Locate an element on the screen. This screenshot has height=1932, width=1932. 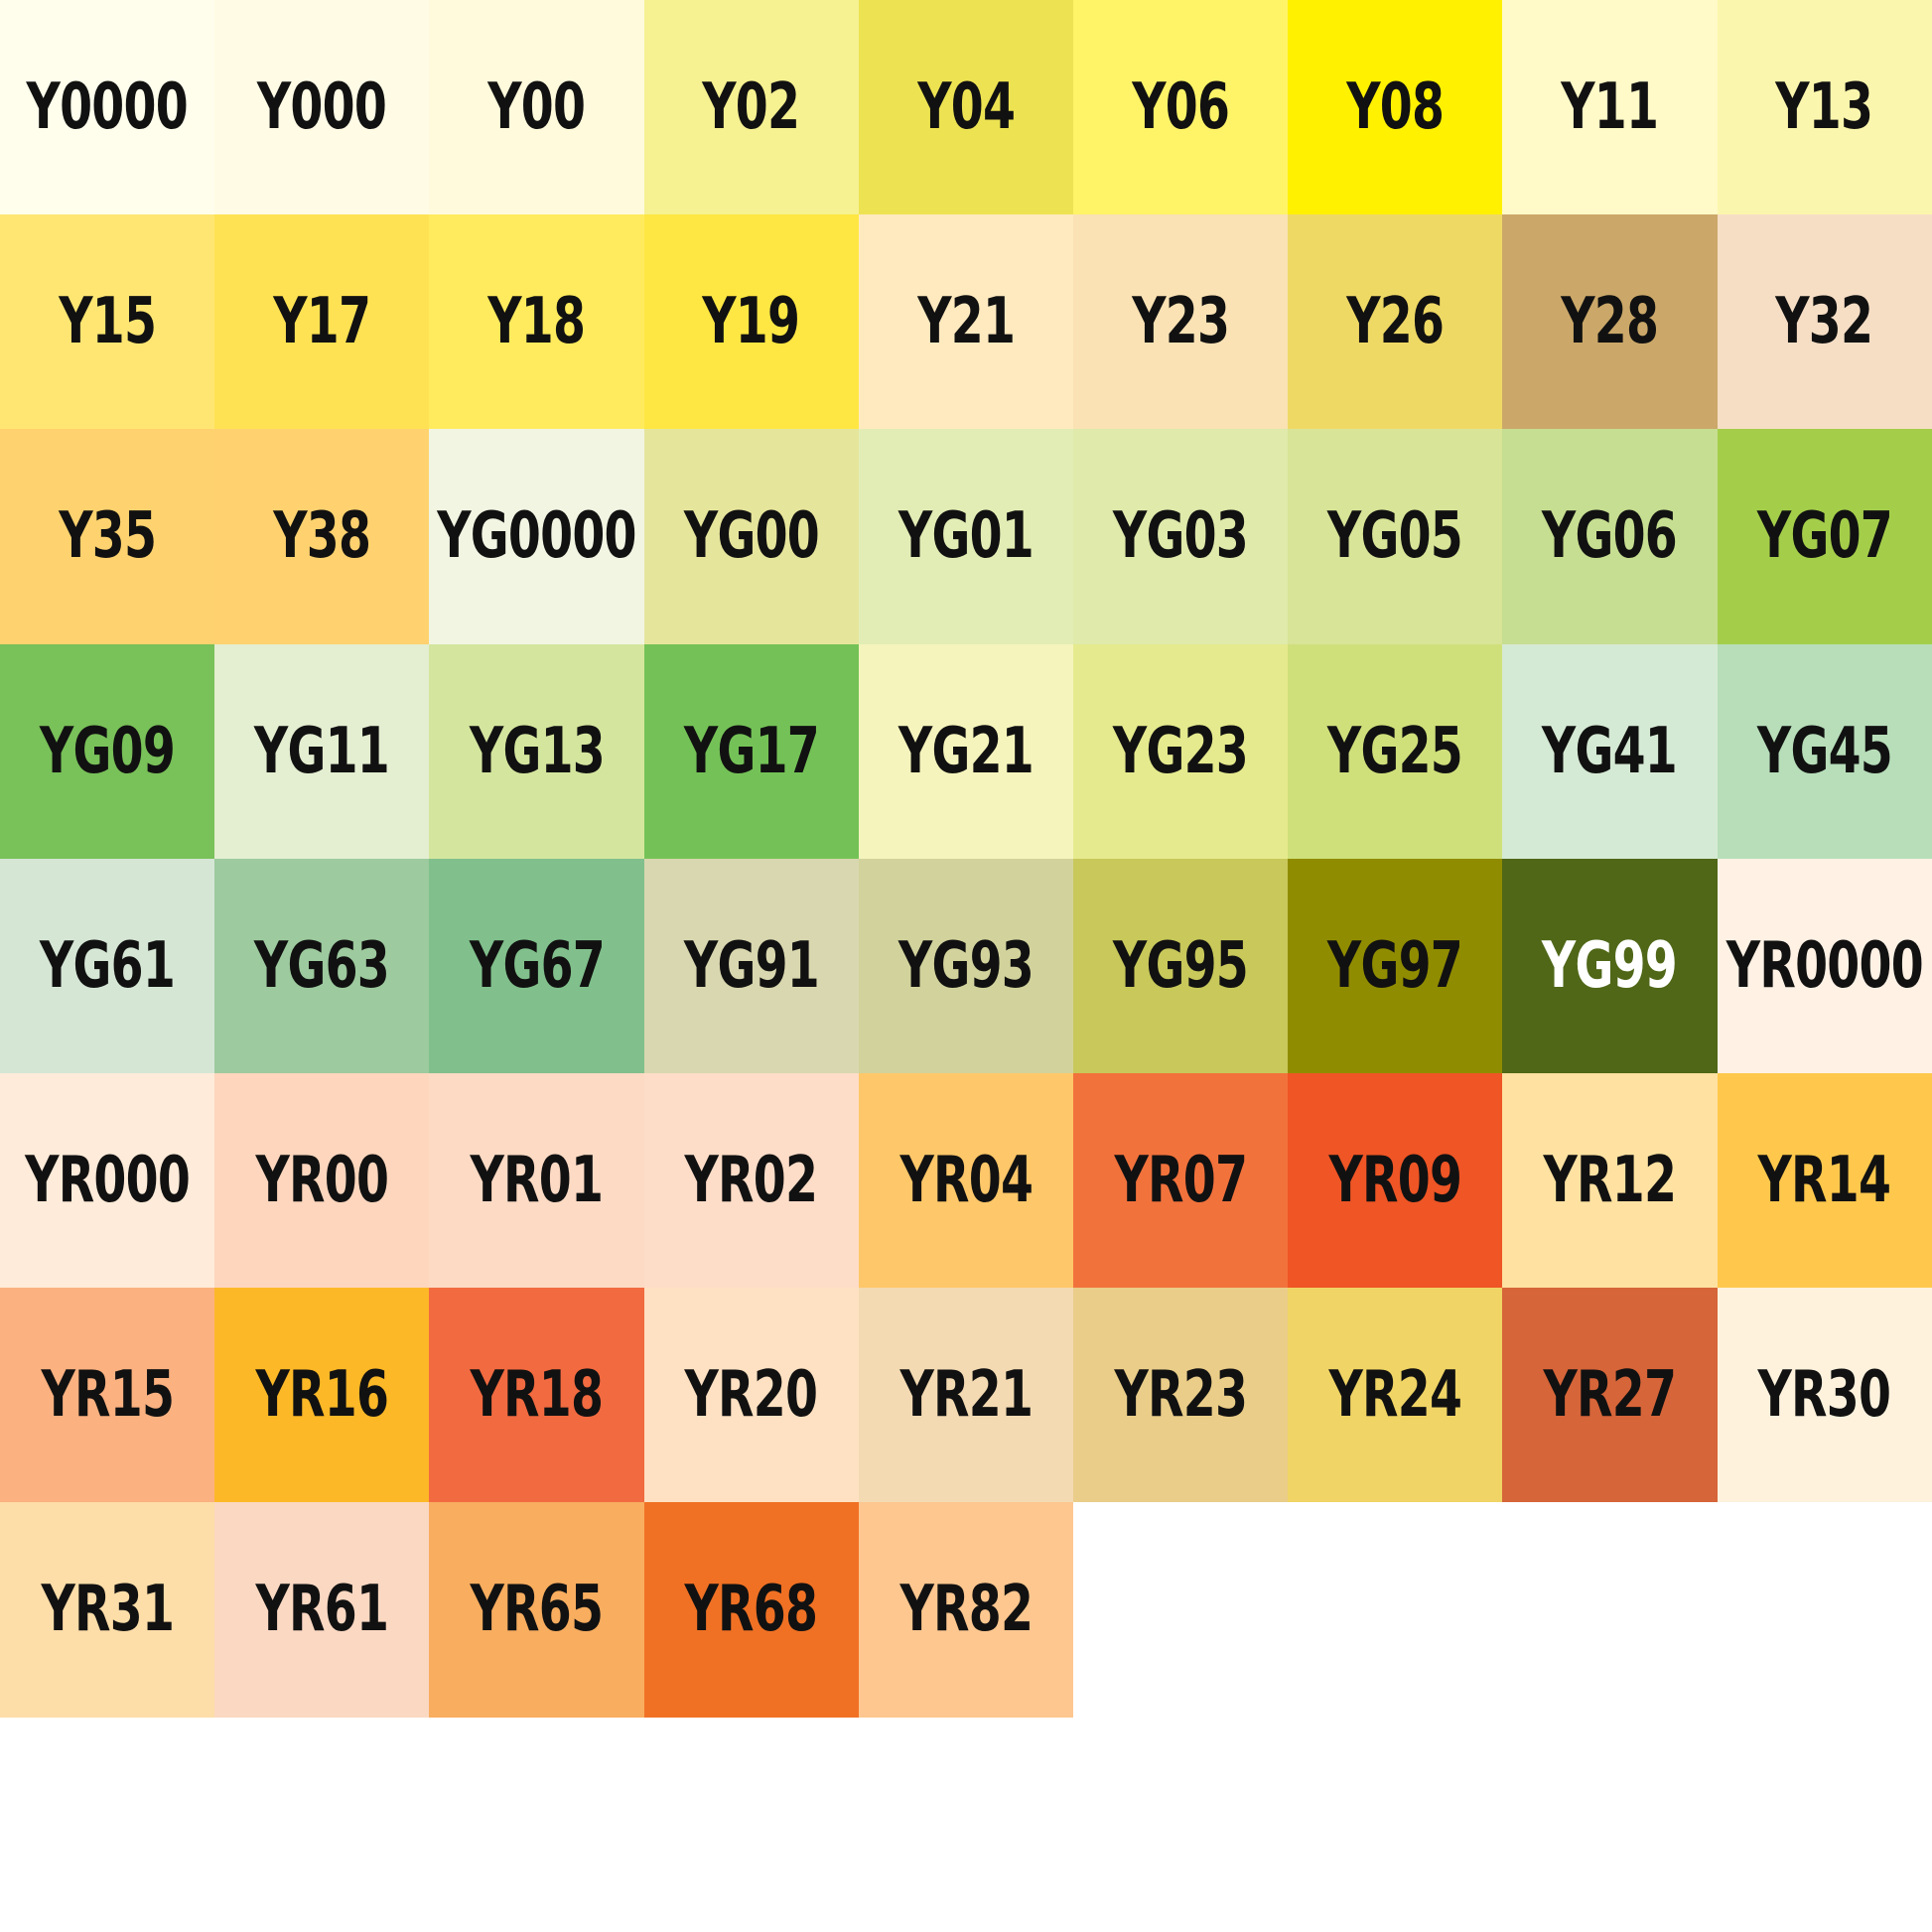
color-swatch: YG91 is located at coordinates (751, 966).